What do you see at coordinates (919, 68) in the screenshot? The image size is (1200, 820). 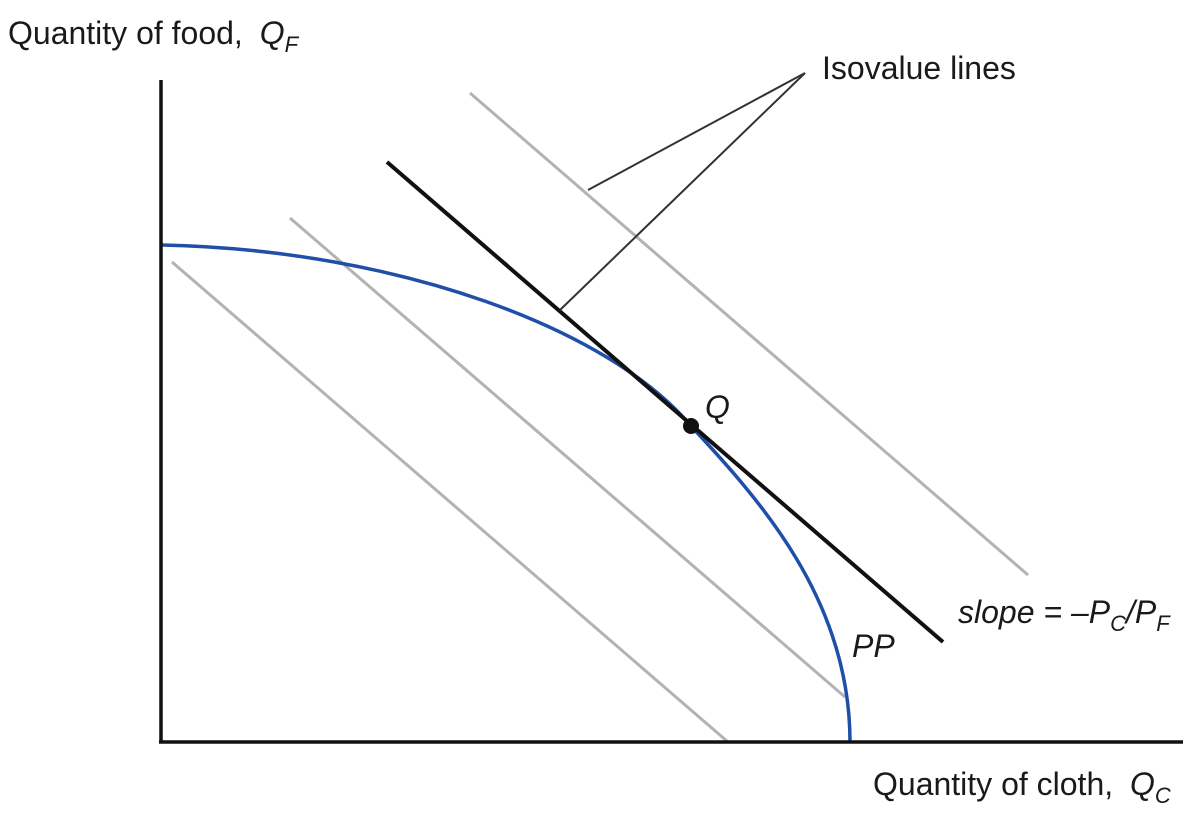 I see `isovalue-lines-label: Isovalue lines` at bounding box center [919, 68].